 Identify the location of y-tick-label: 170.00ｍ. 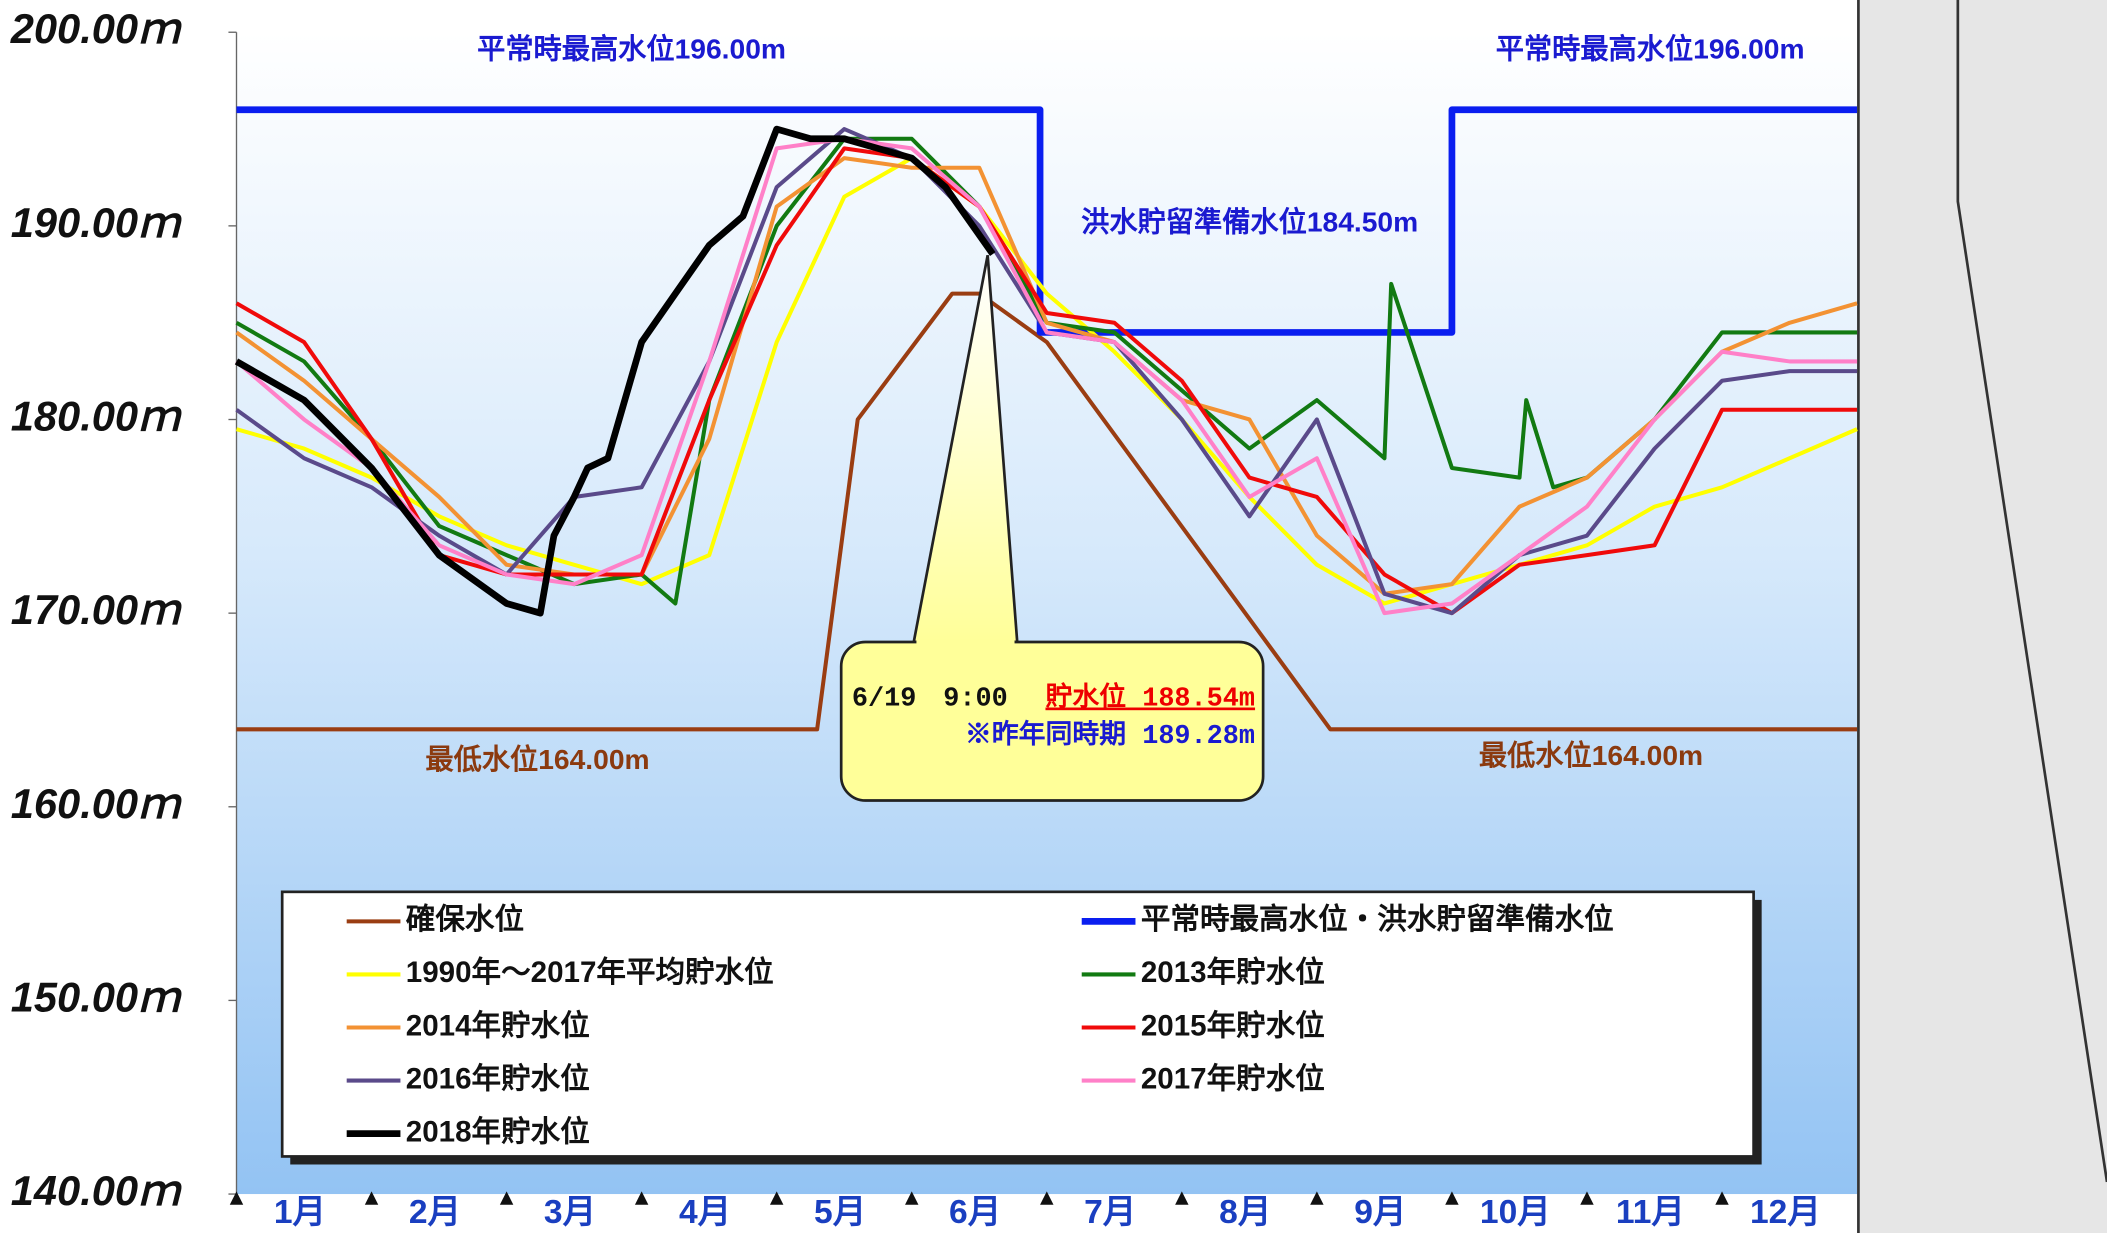
(97, 609).